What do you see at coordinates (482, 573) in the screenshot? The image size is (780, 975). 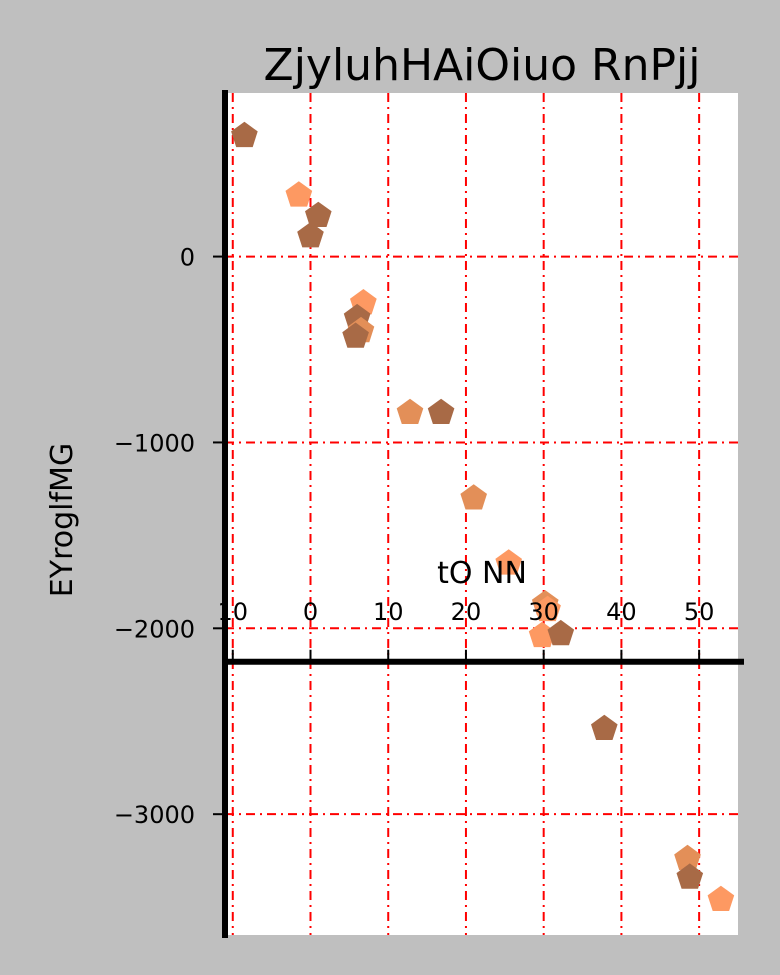 I see `x-axis-label: tO NN` at bounding box center [482, 573].